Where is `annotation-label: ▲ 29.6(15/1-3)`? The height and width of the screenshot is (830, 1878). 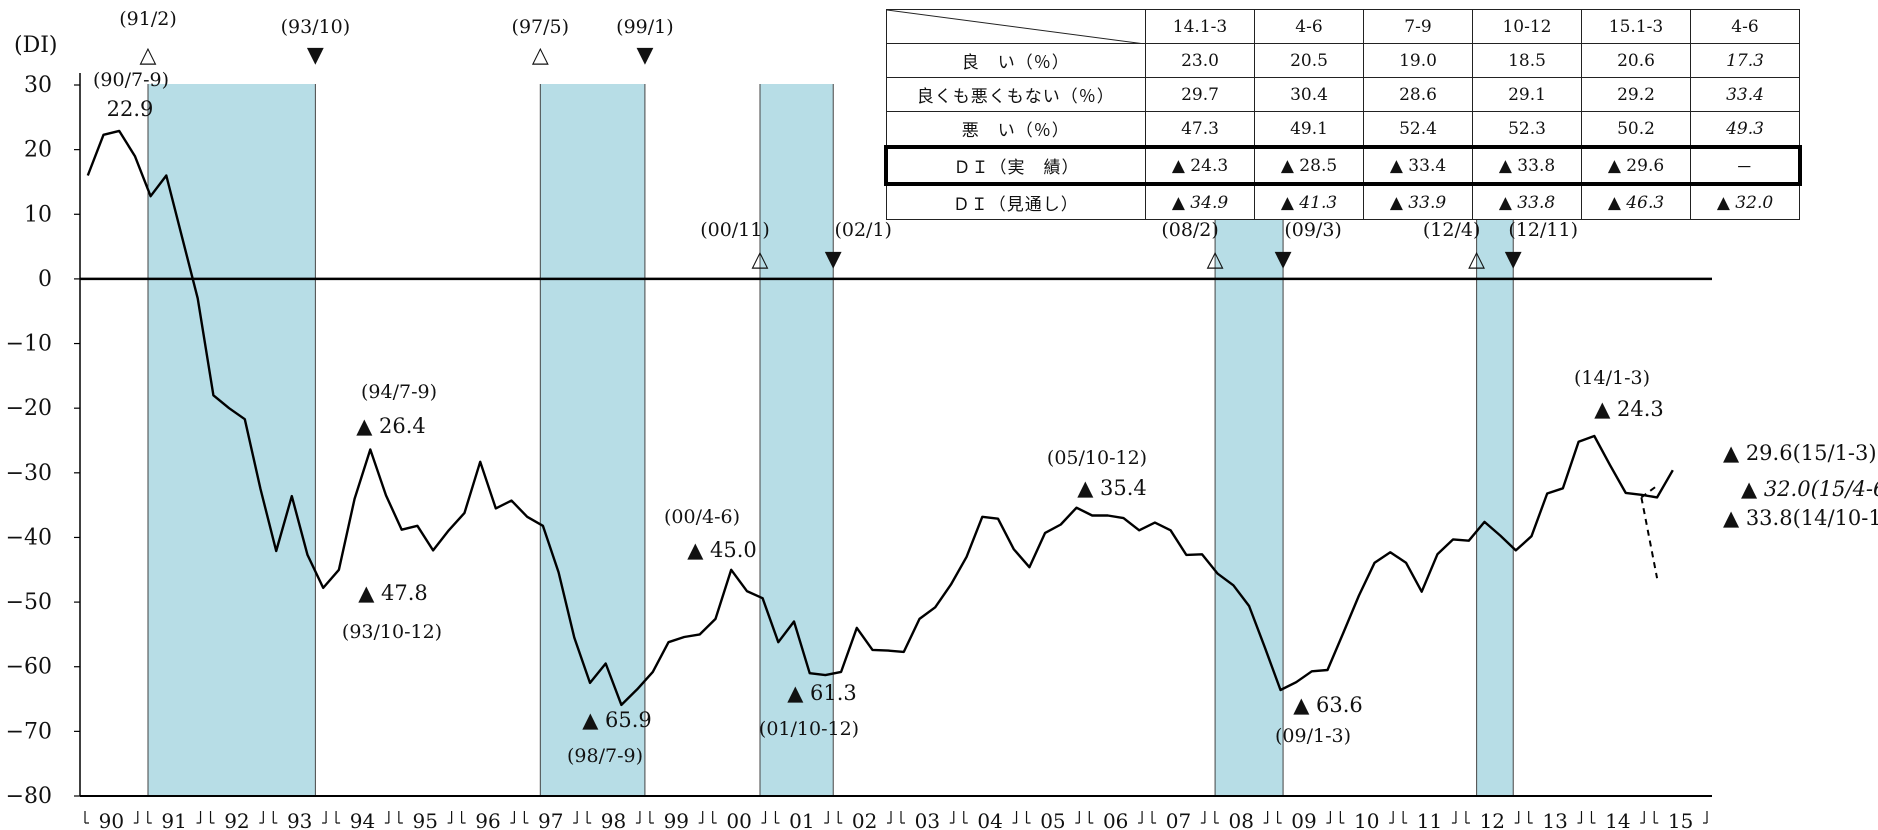 annotation-label: ▲ 29.6(15/1-3) is located at coordinates (1800, 453).